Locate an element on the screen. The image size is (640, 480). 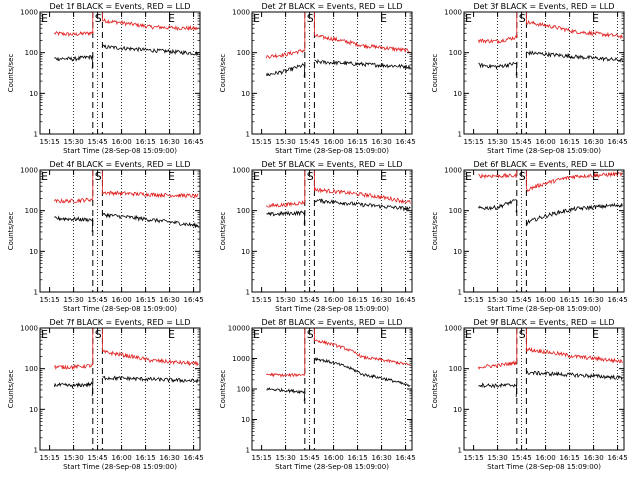
y-tick-label: 10000 is located at coordinates (239, 329).